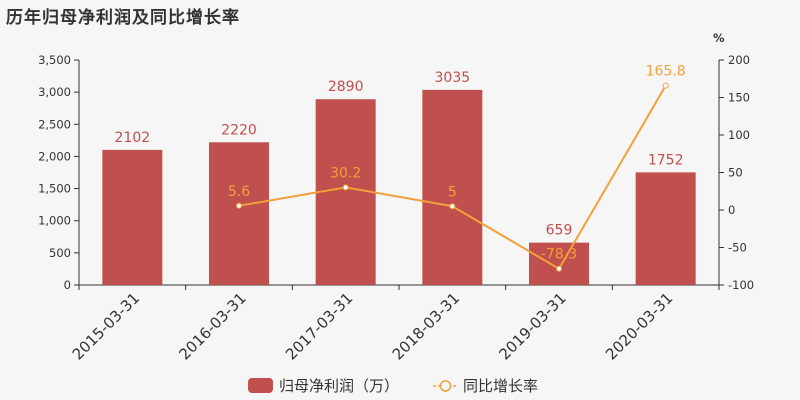 This screenshot has height=400, width=800. Describe the element at coordinates (239, 130) in the screenshot. I see `bar-value-label: 2220` at that location.